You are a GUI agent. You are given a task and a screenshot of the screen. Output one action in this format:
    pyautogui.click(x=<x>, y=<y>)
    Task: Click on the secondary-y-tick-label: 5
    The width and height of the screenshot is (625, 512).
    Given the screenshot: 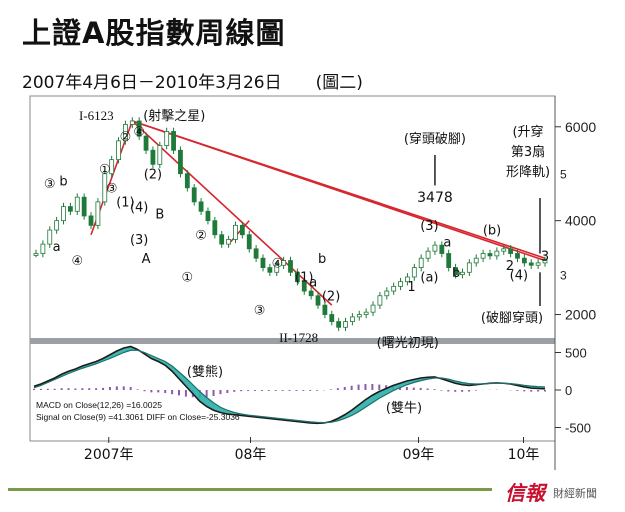 What is the action you would take?
    pyautogui.click(x=563, y=175)
    